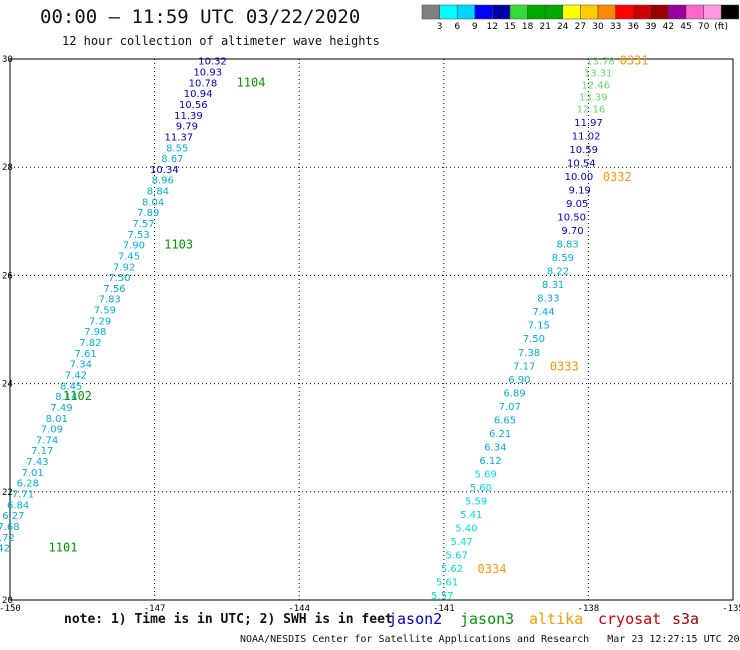 The height and width of the screenshot is (650, 740). What do you see at coordinates (110, 300) in the screenshot?
I see `wave-height-label: 7.83` at bounding box center [110, 300].